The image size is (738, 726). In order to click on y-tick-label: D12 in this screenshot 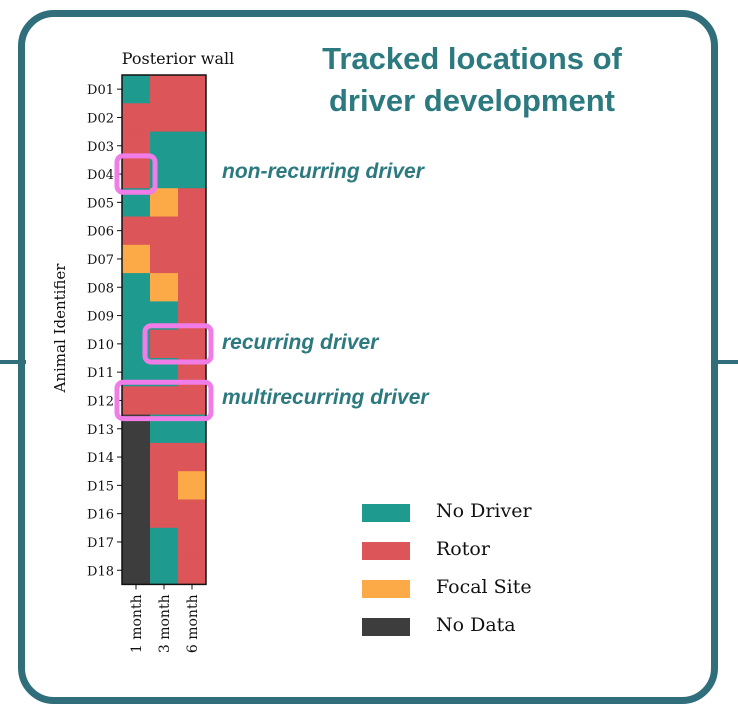, I will do `click(100, 401)`.